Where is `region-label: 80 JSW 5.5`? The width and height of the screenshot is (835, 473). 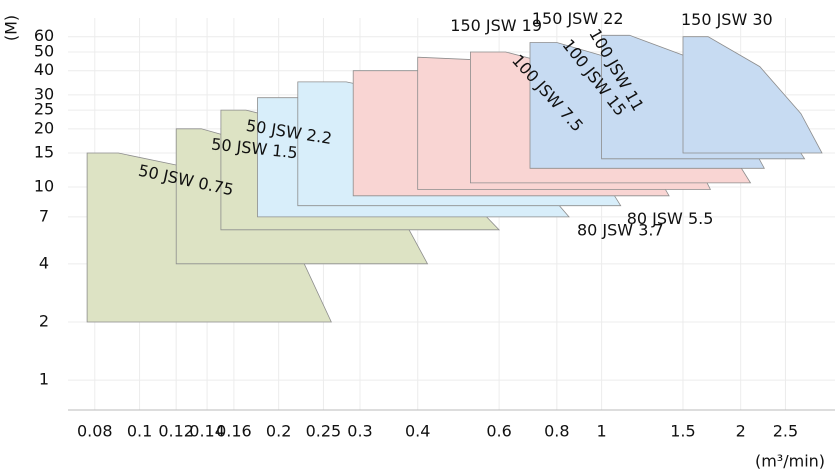
region-label: 80 JSW 5.5 is located at coordinates (670, 218).